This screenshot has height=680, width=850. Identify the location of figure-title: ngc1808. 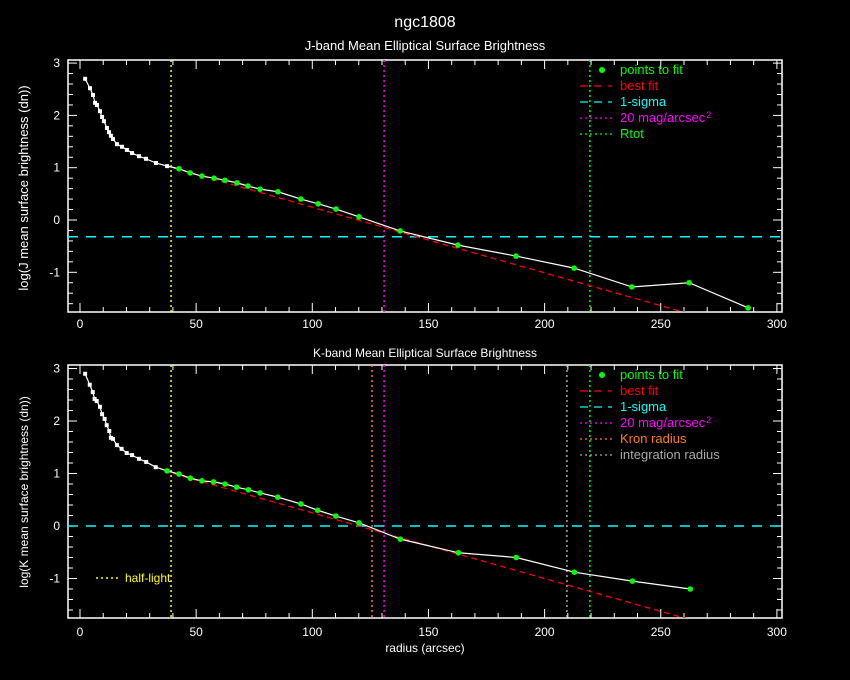
(424, 22).